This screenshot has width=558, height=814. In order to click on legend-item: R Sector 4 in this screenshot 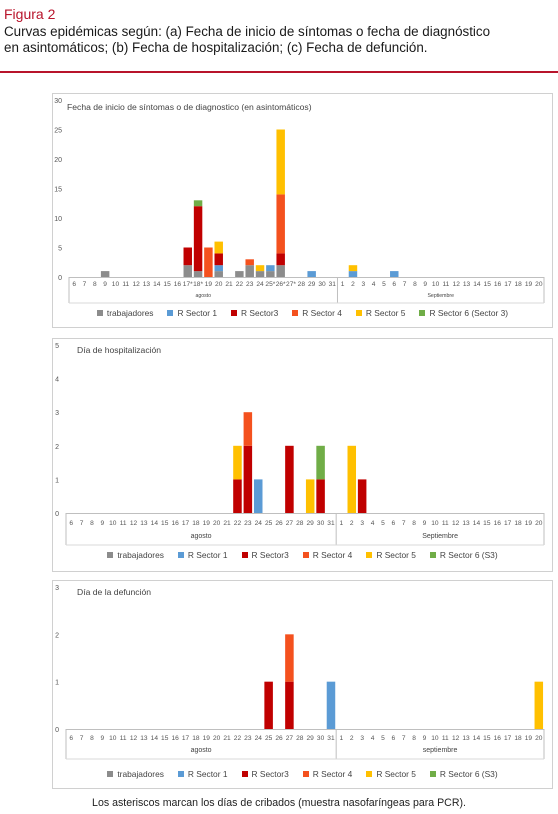, I will do `click(327, 555)`.